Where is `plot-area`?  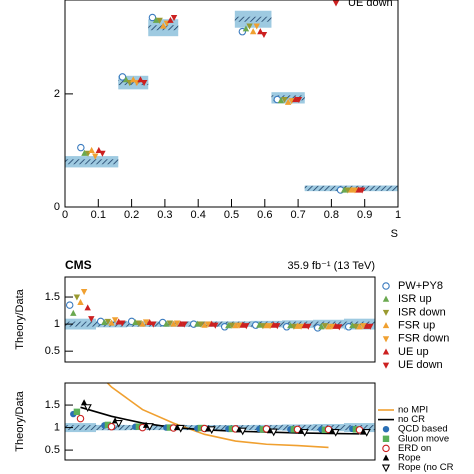
plot-area is located at coordinates (220, 416).